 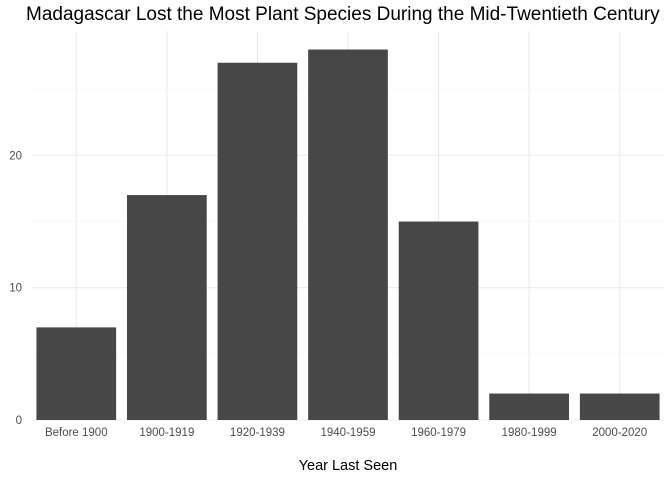 I want to click on y-tick-label: 20, so click(x=15, y=156).